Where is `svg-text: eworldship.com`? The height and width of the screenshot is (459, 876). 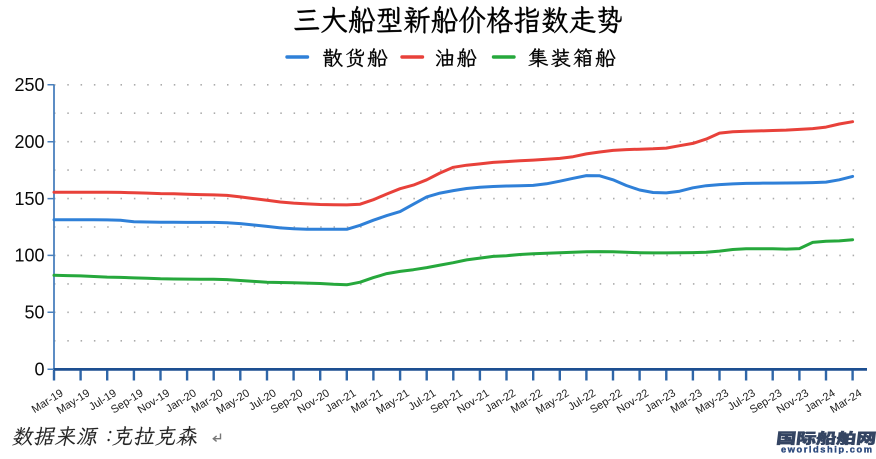
svg-text: eworldship.com is located at coordinates (826, 449).